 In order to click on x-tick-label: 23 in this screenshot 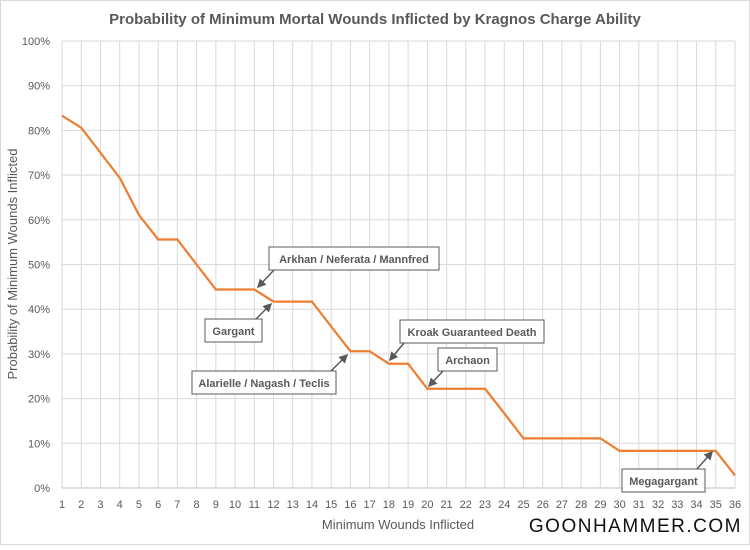, I will do `click(485, 505)`.